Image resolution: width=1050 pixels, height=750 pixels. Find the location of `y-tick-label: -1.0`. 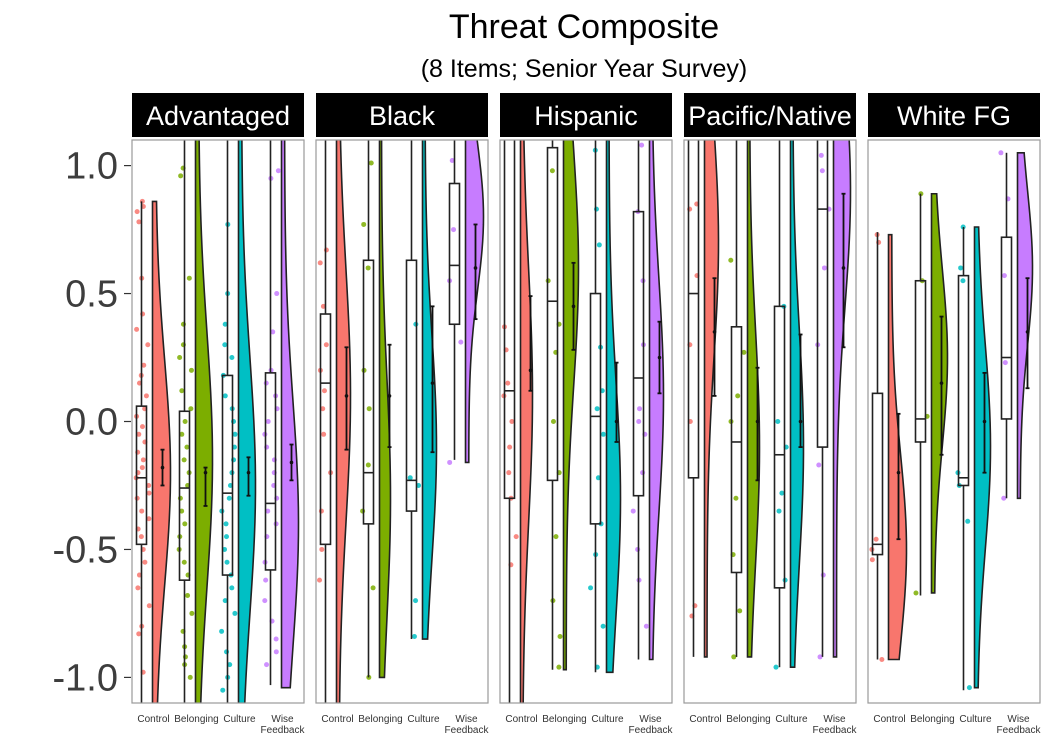

y-tick-label: -1.0 is located at coordinates (85, 678).